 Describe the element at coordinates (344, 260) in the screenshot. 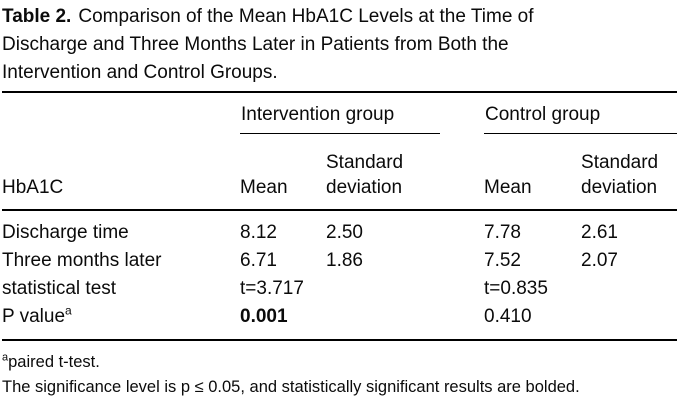

I see `cell-intervention-sd: 1.86` at that location.